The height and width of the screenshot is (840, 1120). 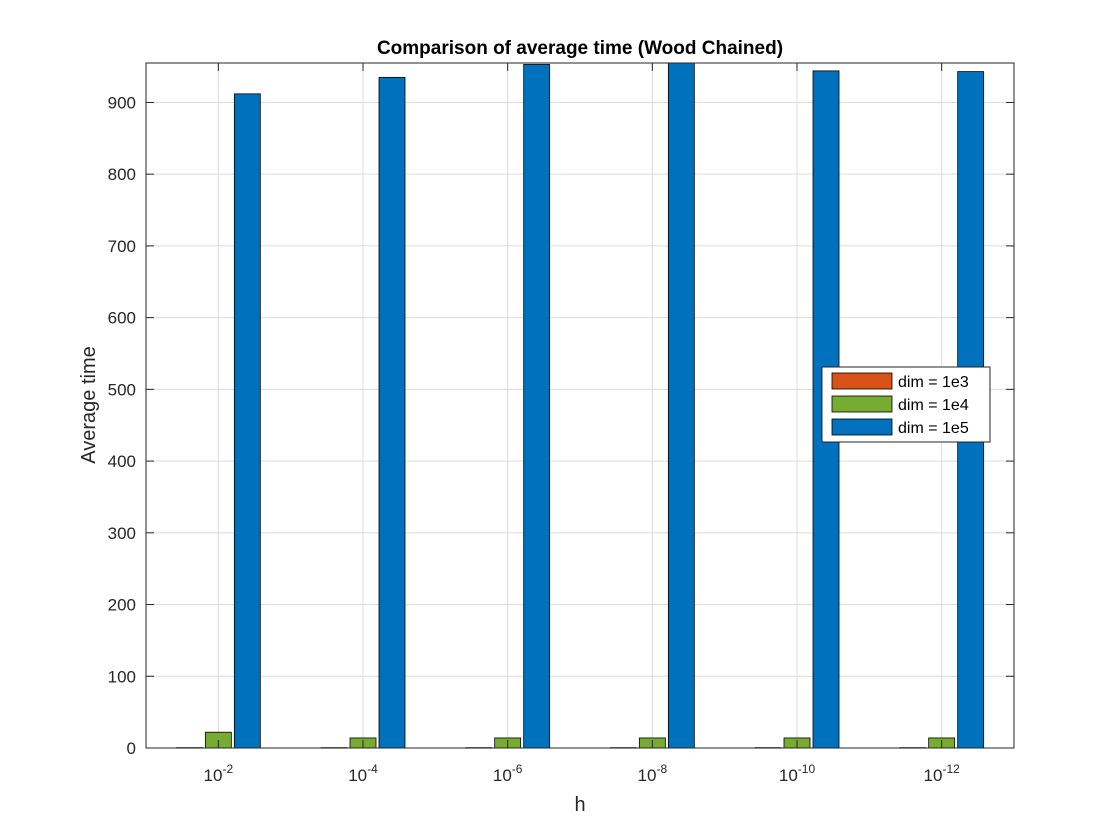 What do you see at coordinates (122, 461) in the screenshot?
I see `y-tick-label: 400` at bounding box center [122, 461].